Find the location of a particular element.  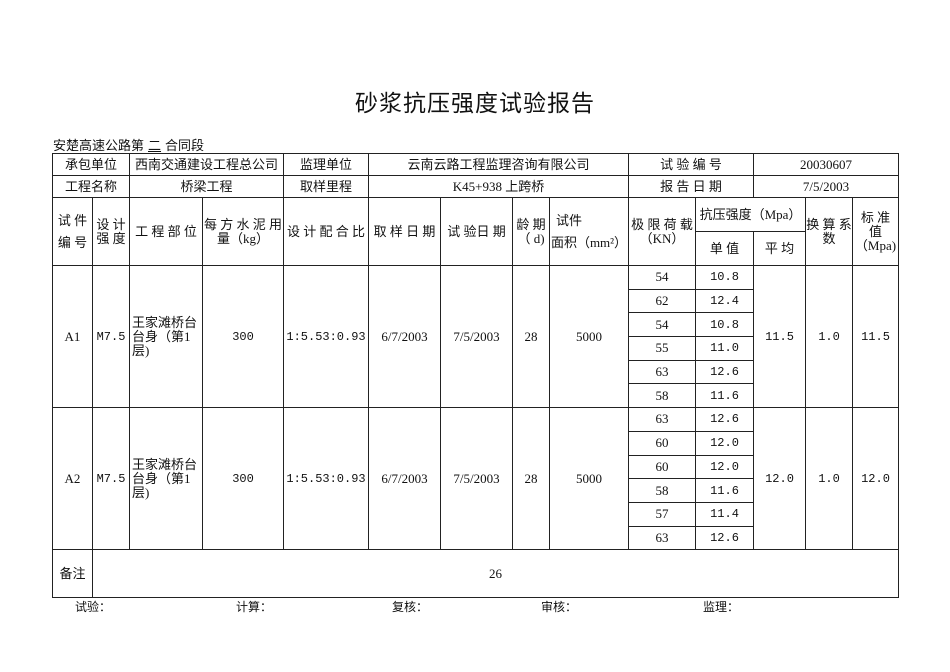

std-value: 12.0 is located at coordinates (875, 479).